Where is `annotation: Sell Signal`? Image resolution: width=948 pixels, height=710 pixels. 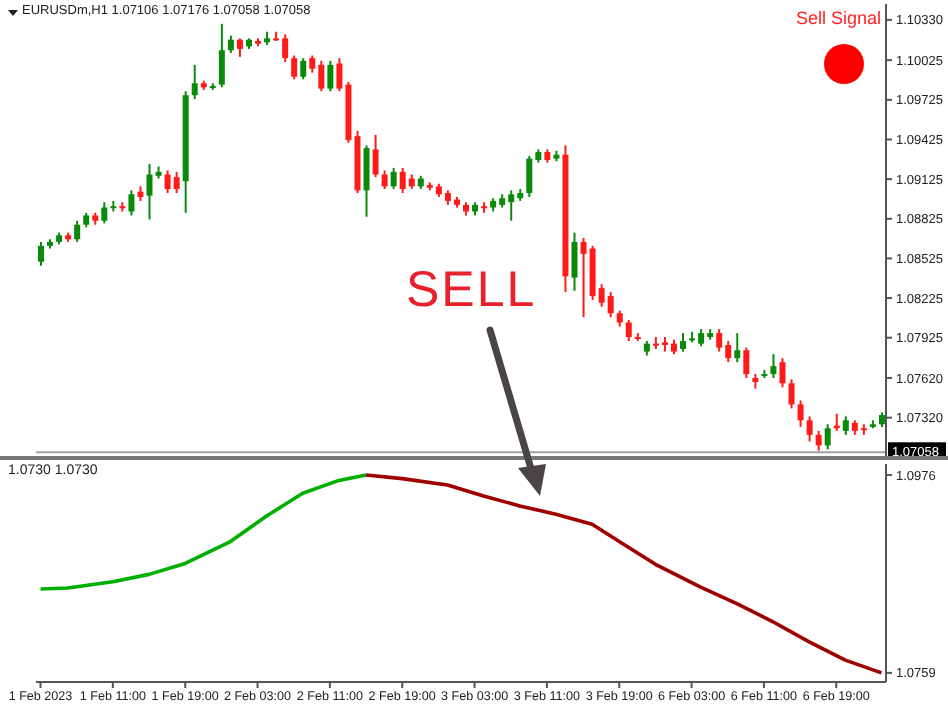 annotation: Sell Signal is located at coordinates (839, 18).